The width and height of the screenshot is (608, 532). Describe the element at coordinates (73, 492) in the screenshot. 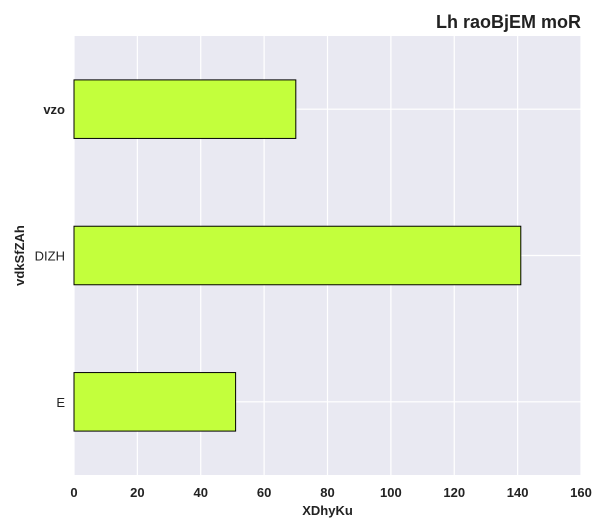

I see `x-tick-label: 0` at that location.